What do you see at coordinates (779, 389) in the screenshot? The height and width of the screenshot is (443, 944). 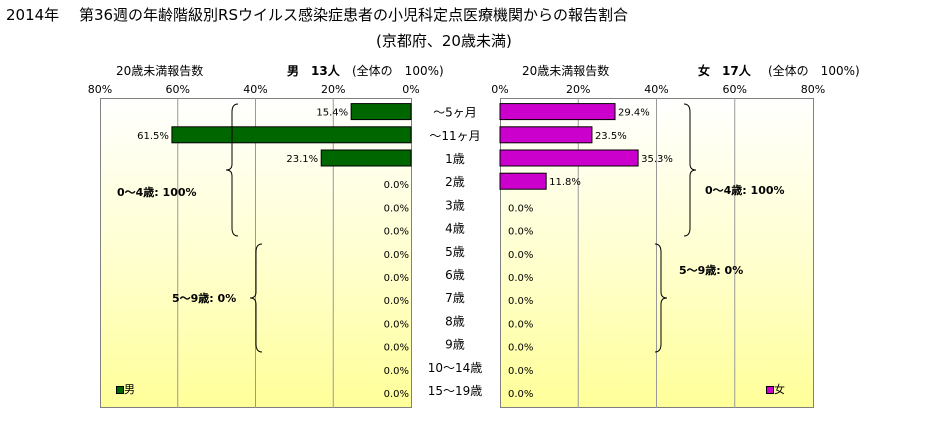 I see `legend-female-label: 女` at bounding box center [779, 389].